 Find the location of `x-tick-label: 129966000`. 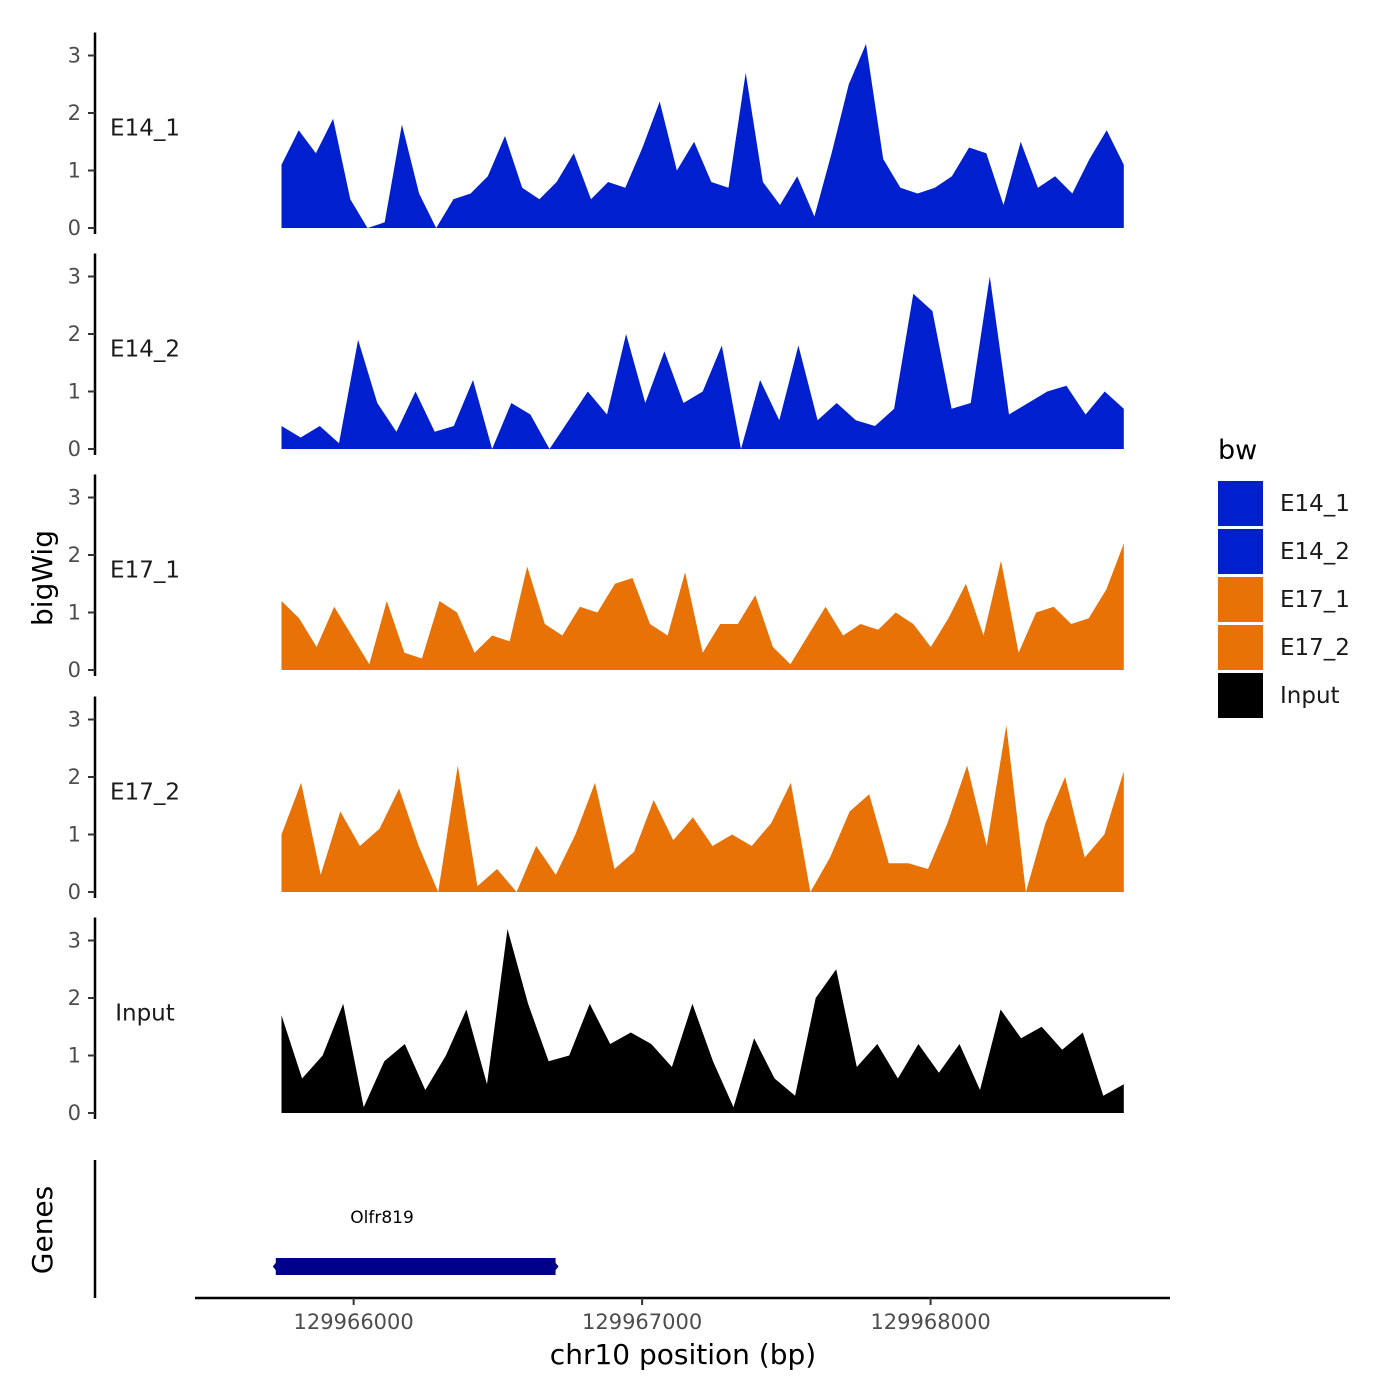

x-tick-label: 129966000 is located at coordinates (354, 1322).